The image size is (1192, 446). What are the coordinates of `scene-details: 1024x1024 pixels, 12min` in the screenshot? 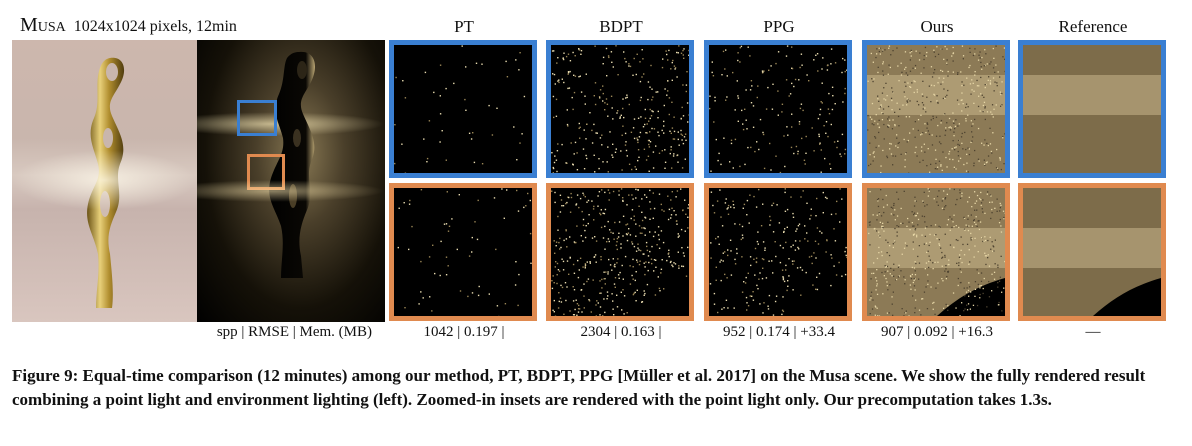 It's located at (155, 26).